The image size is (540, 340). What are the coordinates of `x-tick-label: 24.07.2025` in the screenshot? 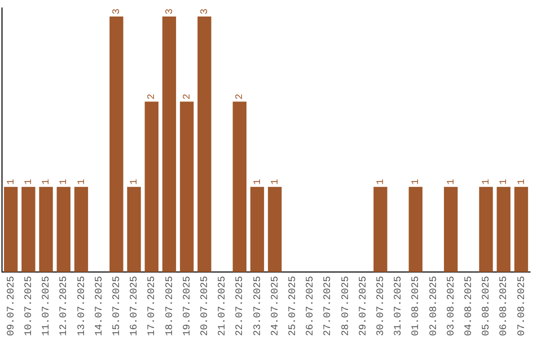 It's located at (276, 306).